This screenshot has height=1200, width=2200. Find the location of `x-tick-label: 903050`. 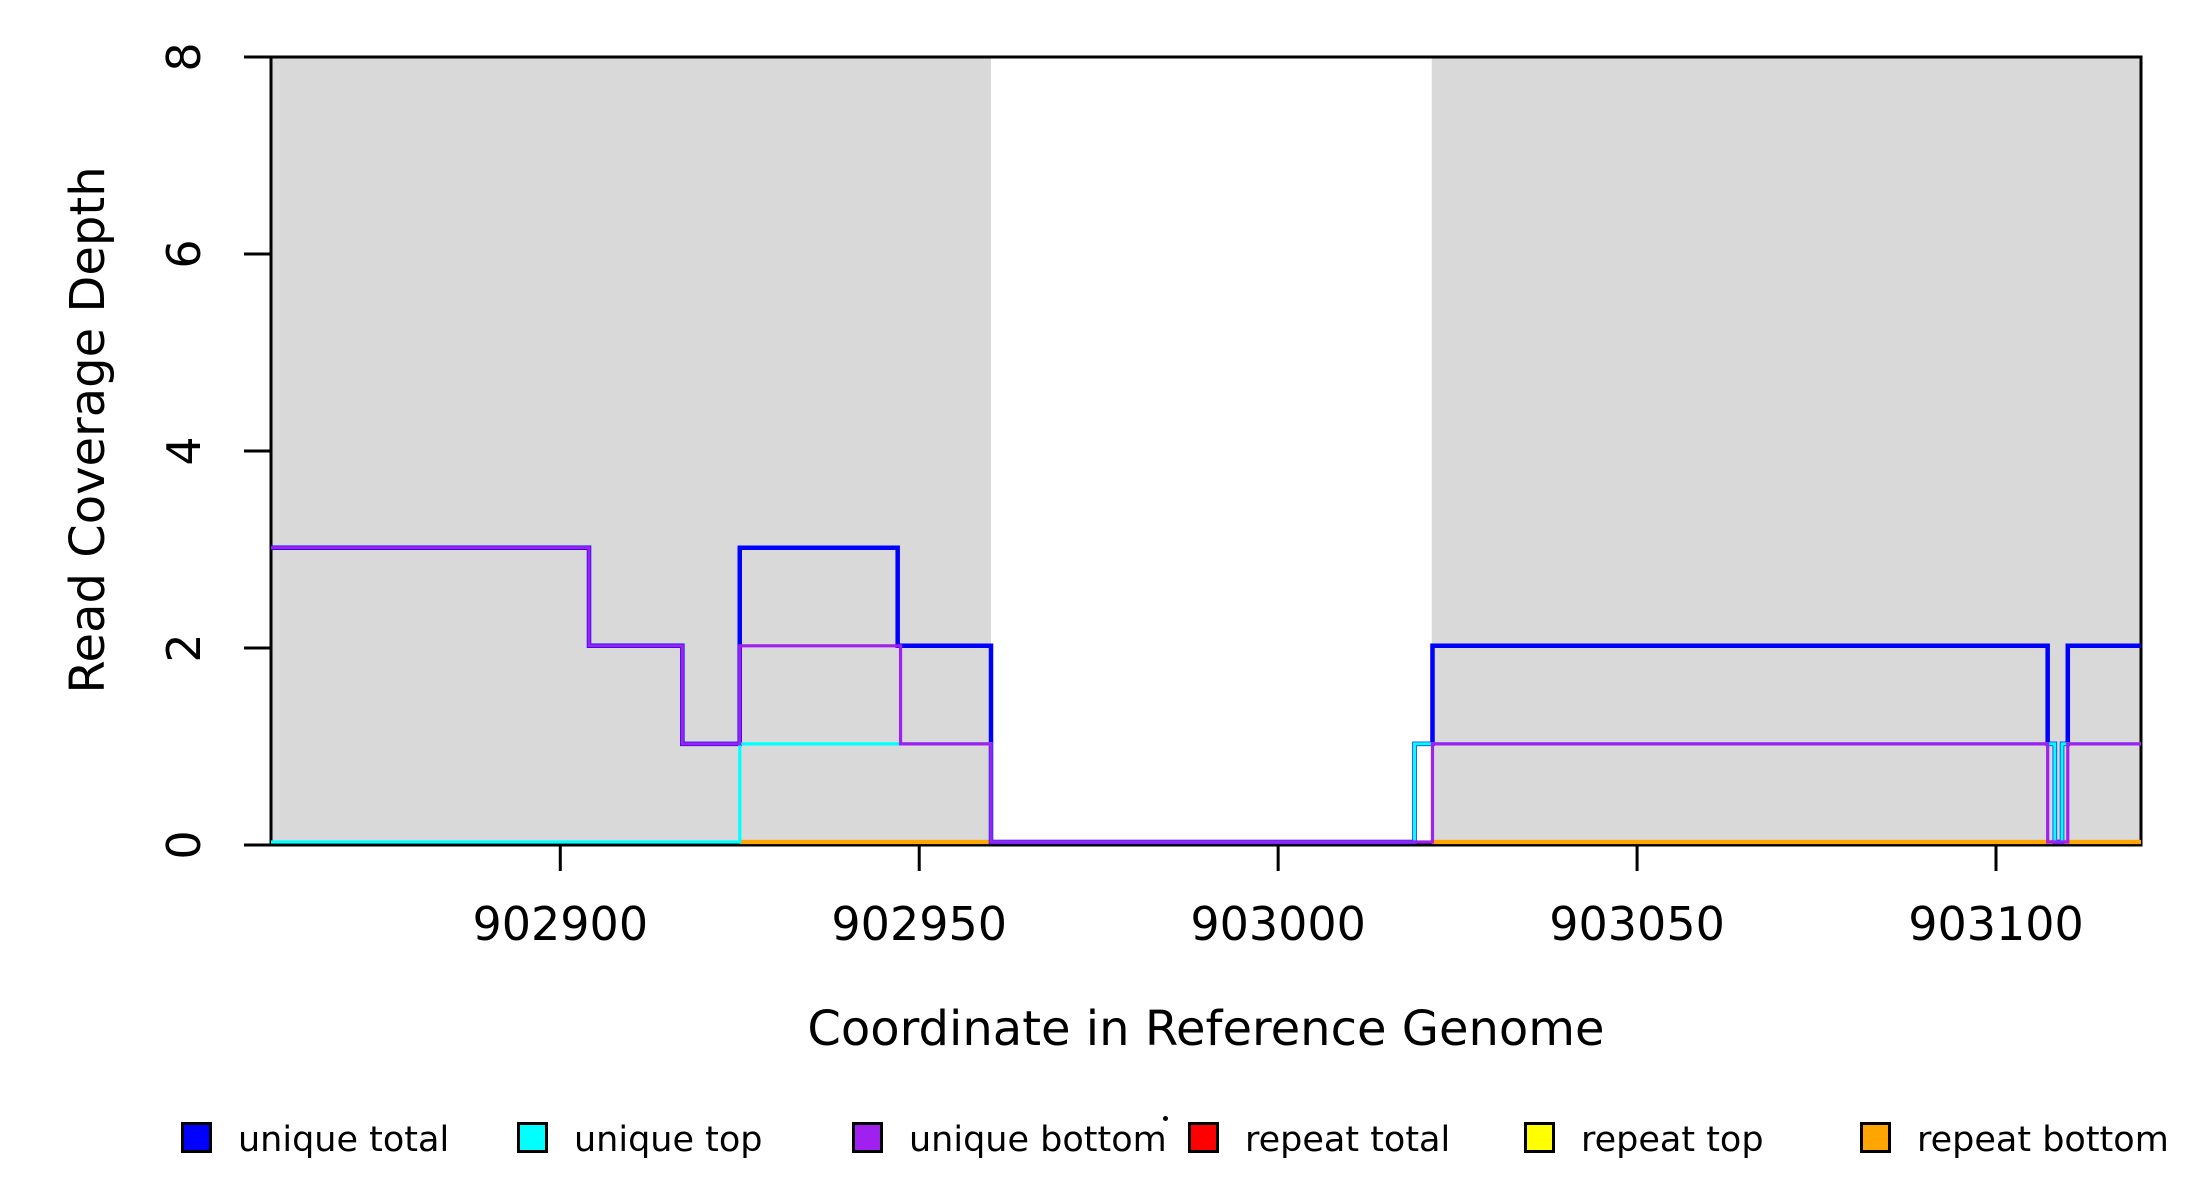

x-tick-label: 903050 is located at coordinates (1637, 924).